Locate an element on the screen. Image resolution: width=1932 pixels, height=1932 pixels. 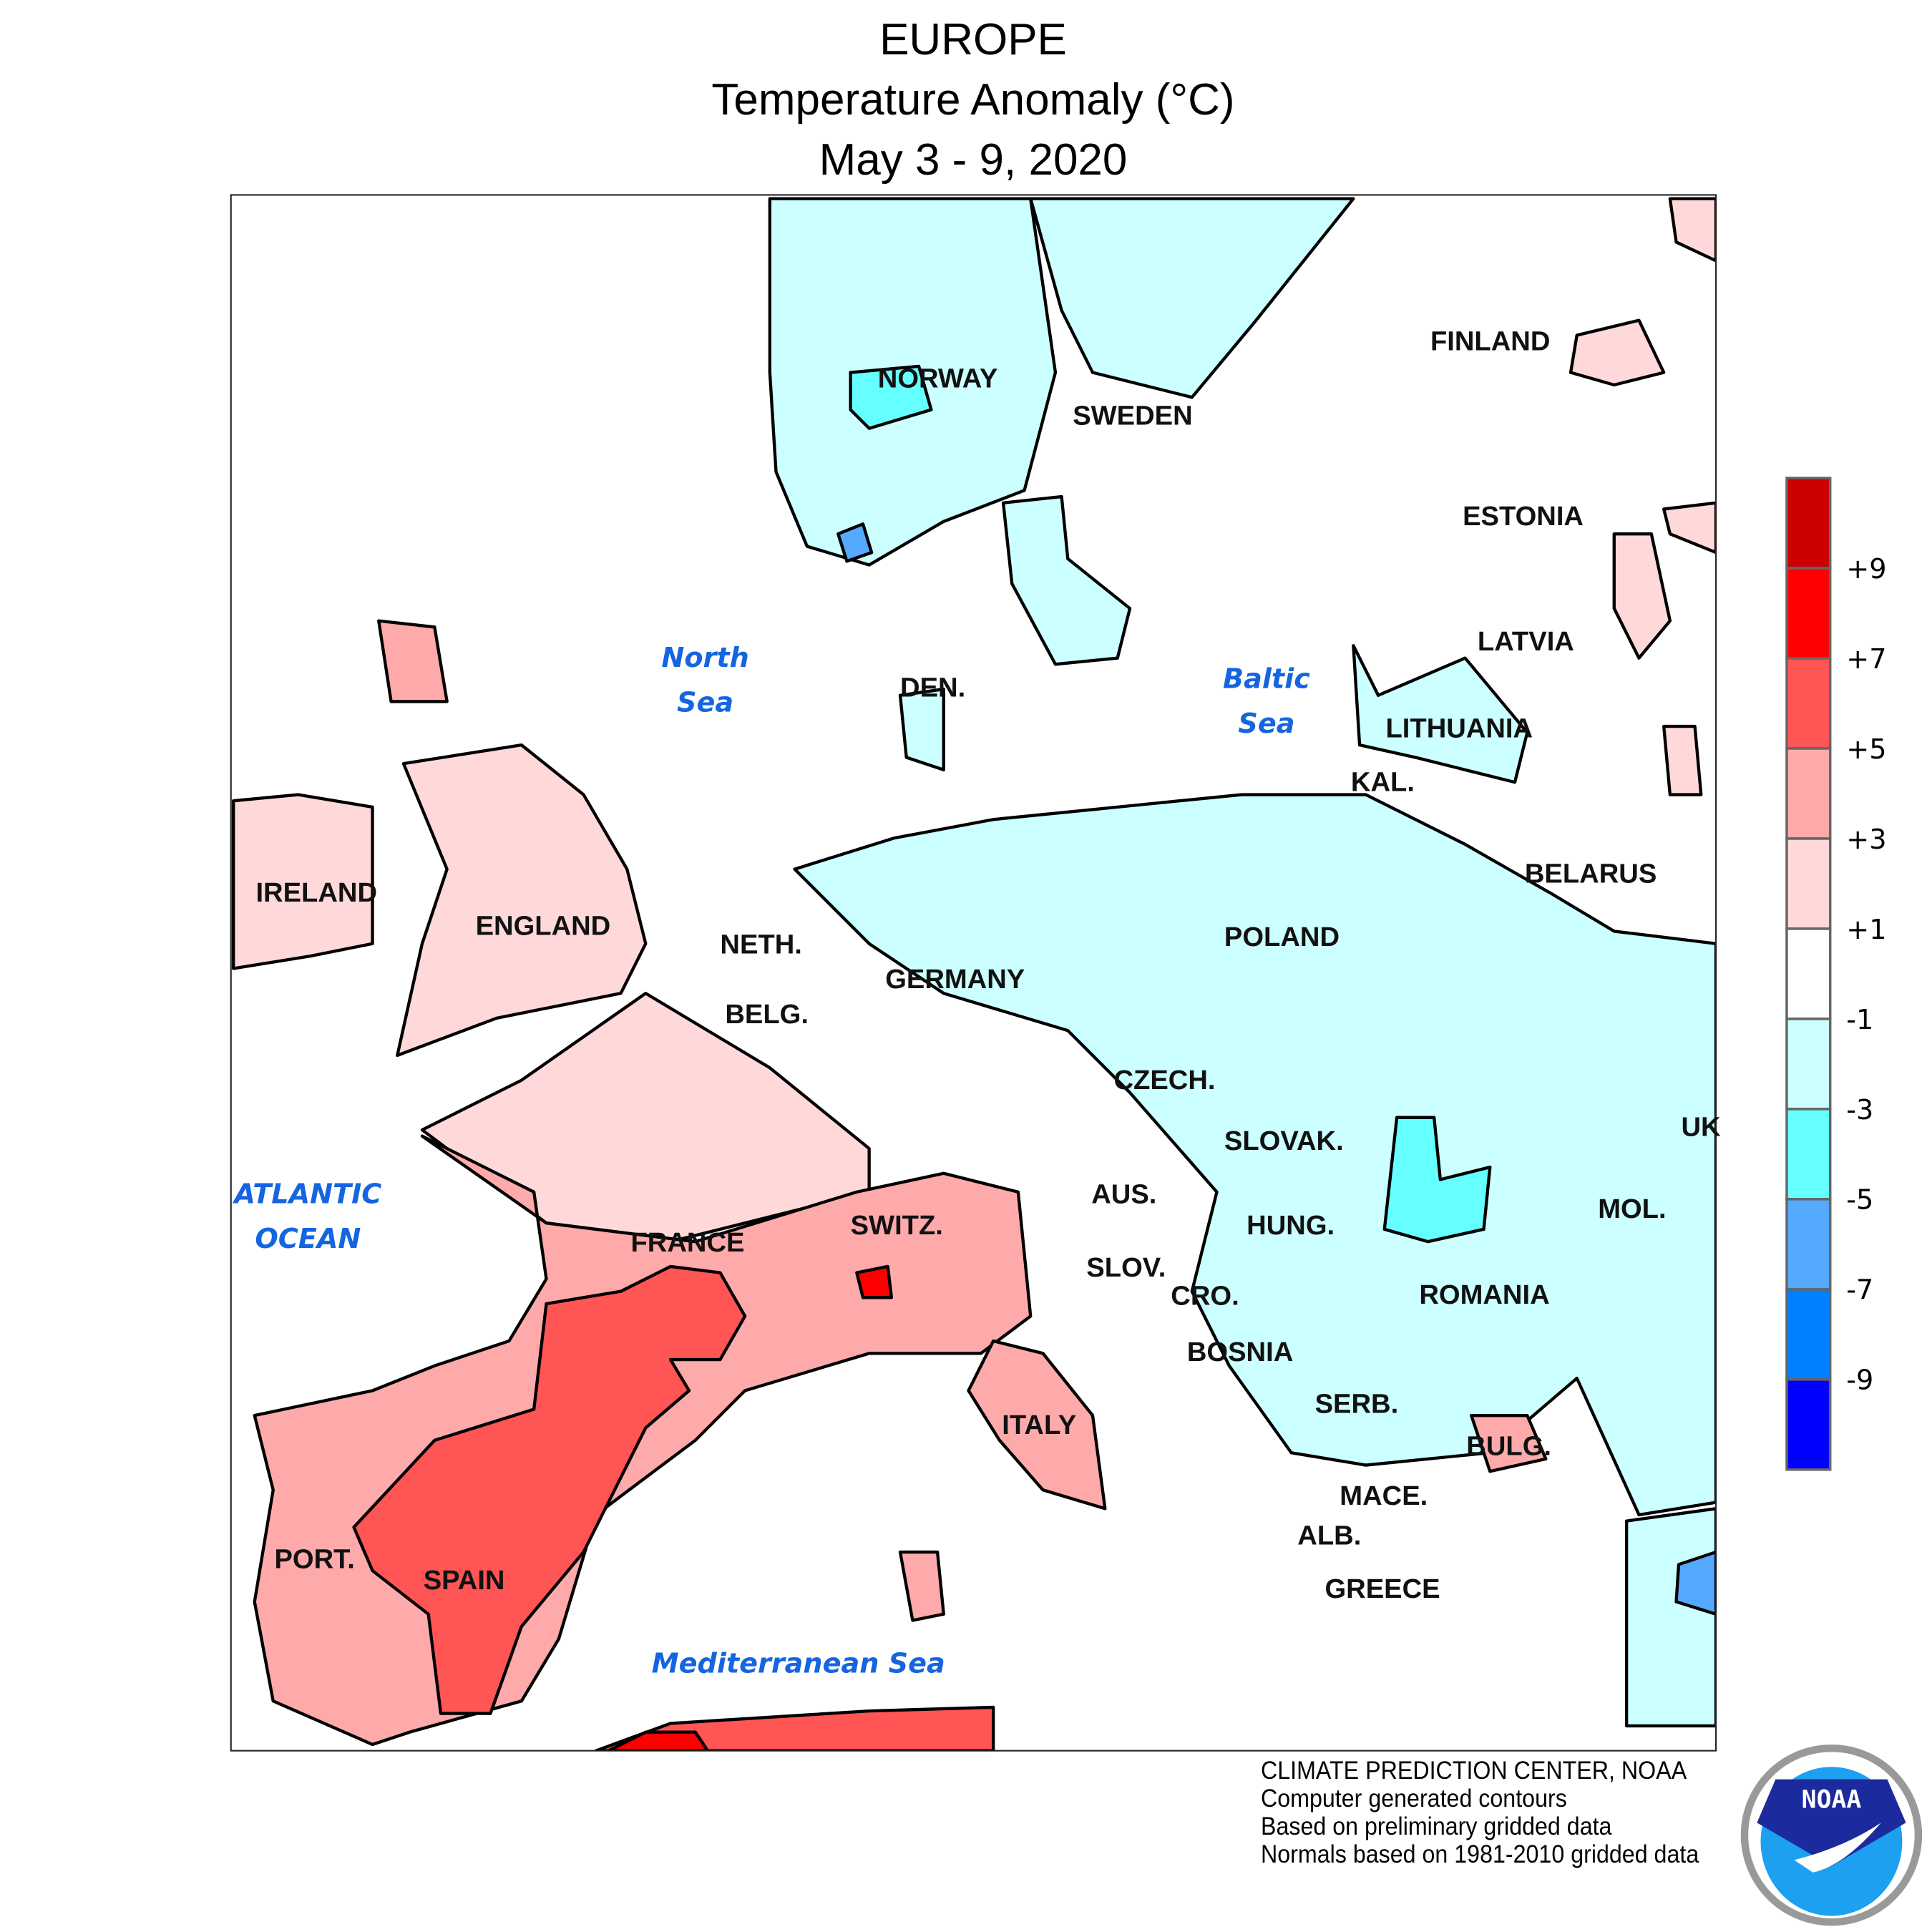
color-legend: +9 +7 +5 +3 +1 -1 -3 -5 -7 -9 is located at coordinates (1836, 974).